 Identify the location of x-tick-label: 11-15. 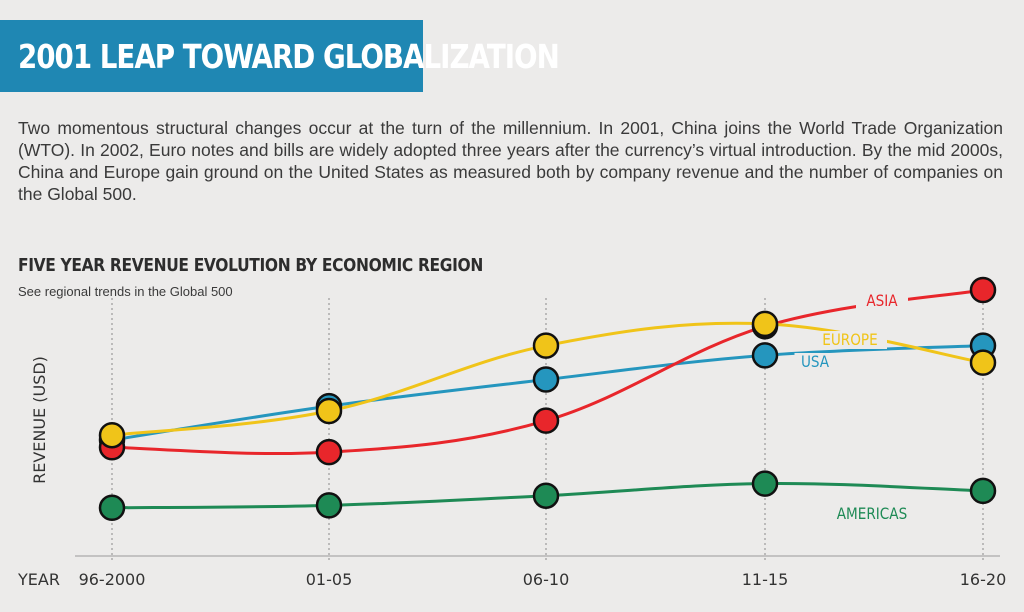
(765, 579).